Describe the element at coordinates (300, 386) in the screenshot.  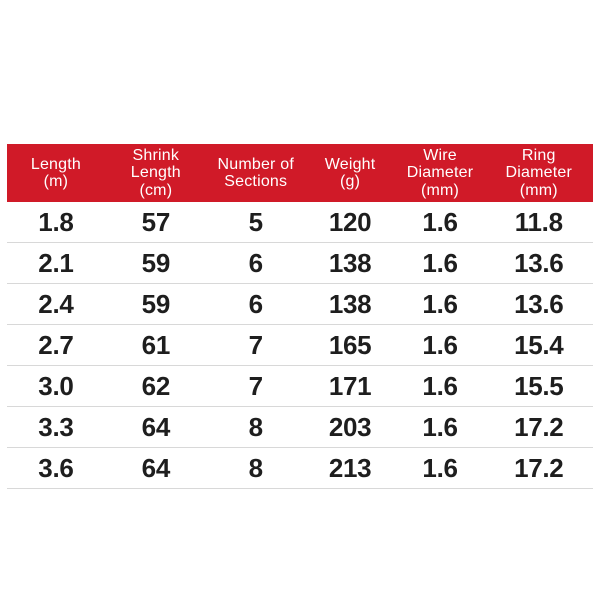
I see `table-row: 3.0 62 7 171 1.6 15.5` at that location.